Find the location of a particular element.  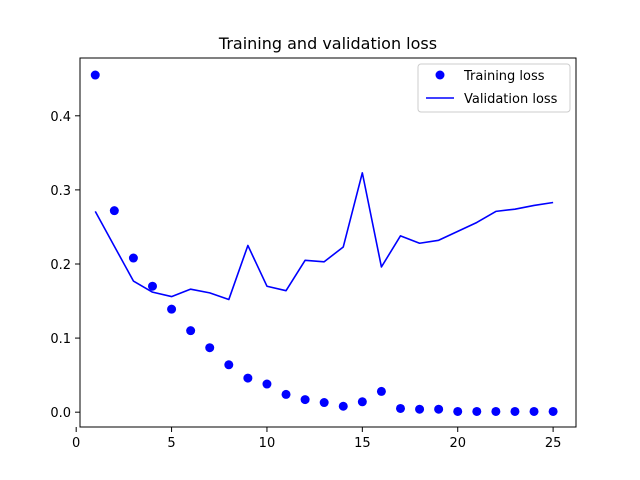

x-tick-label: 0 is located at coordinates (76, 443).